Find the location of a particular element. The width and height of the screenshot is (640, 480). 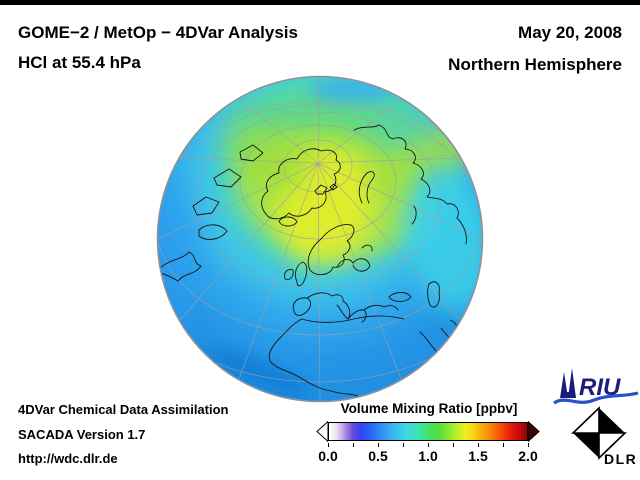

colorbar-left-arrow-shape is located at coordinates (322, 431).